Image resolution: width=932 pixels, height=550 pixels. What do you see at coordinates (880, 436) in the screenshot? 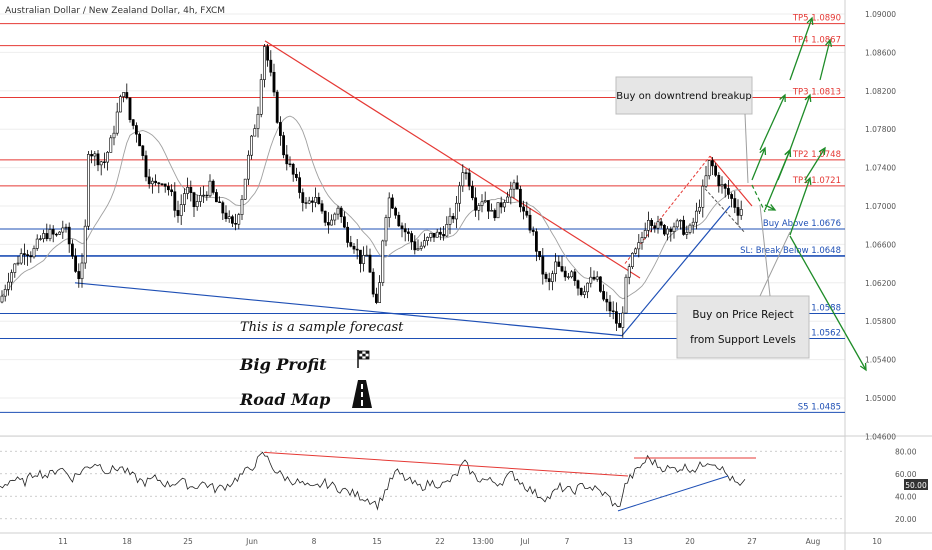
I see `price-tick-0: 1.04600` at bounding box center [880, 436].